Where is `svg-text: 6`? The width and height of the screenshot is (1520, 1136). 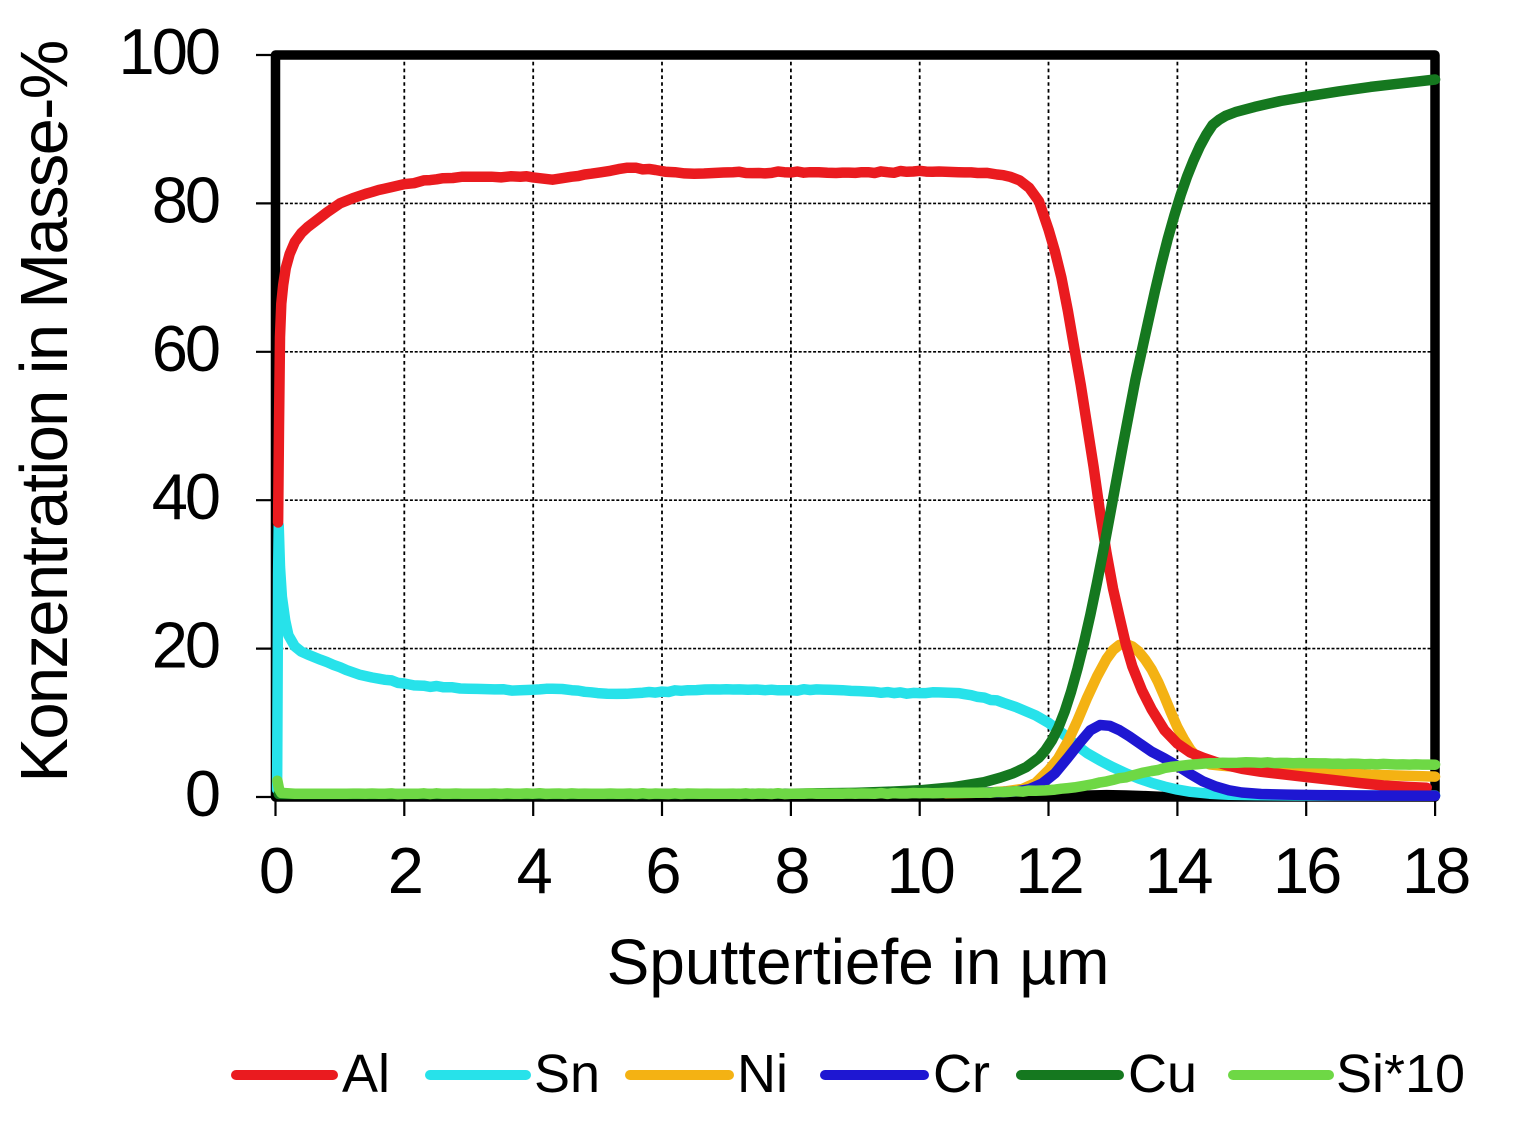 svg-text: 6 is located at coordinates (662, 870).